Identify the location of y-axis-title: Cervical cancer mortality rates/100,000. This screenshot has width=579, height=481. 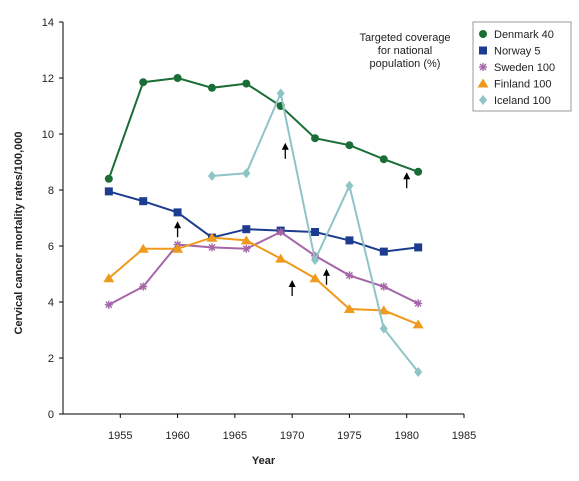
(19, 232).